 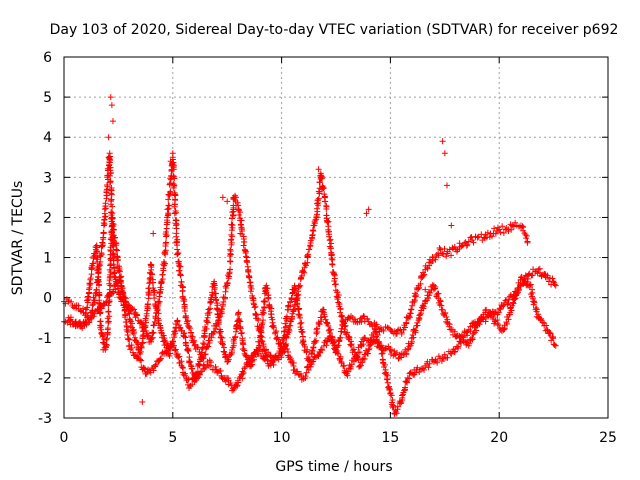 What do you see at coordinates (47, 58) in the screenshot?
I see `y-tick-label: 6` at bounding box center [47, 58].